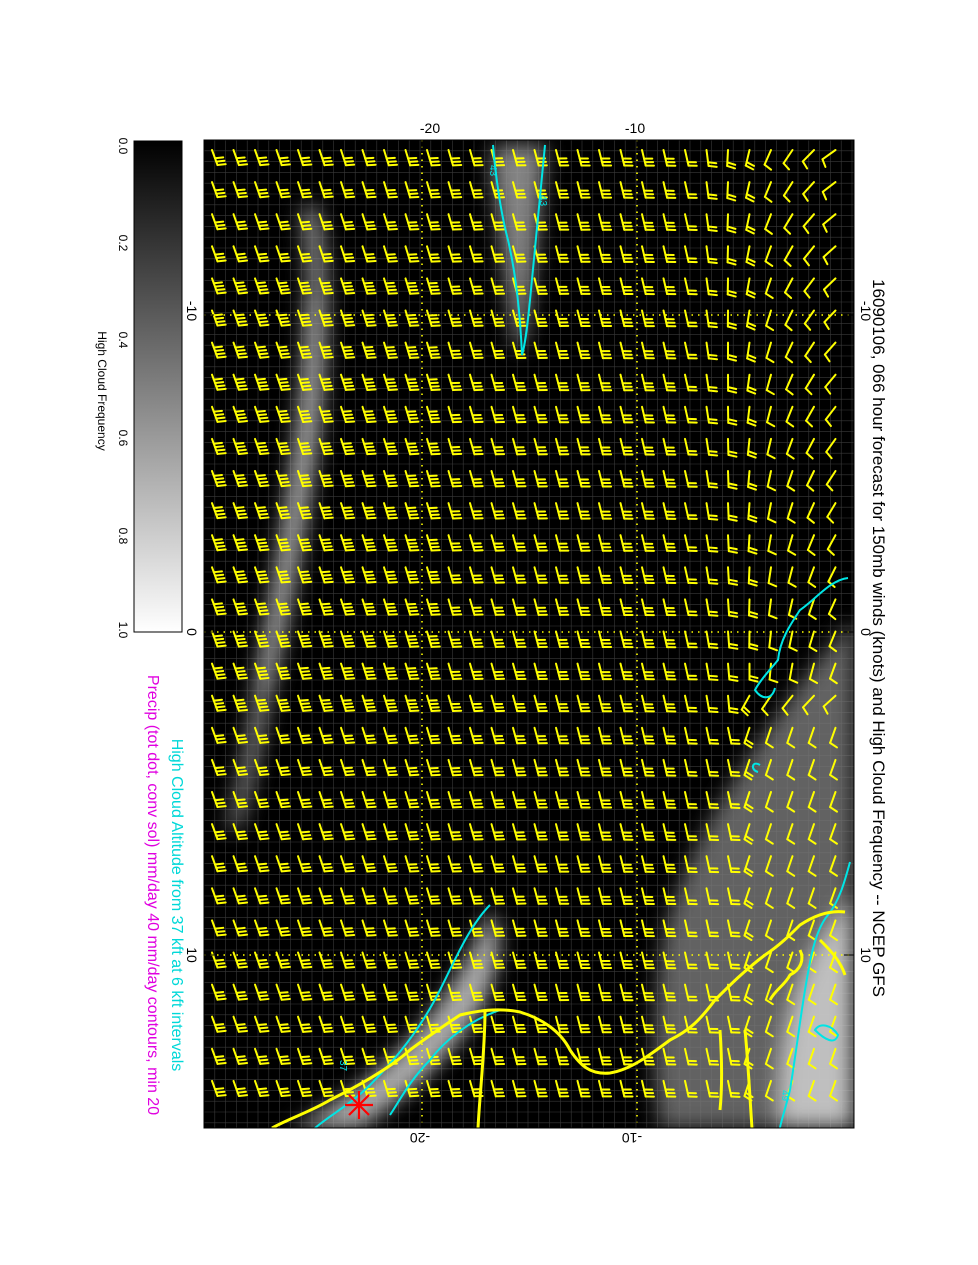 The height and width of the screenshot is (1265, 978). Describe the element at coordinates (420, 1138) in the screenshot. I see `axis-label-bottom: -20` at that location.